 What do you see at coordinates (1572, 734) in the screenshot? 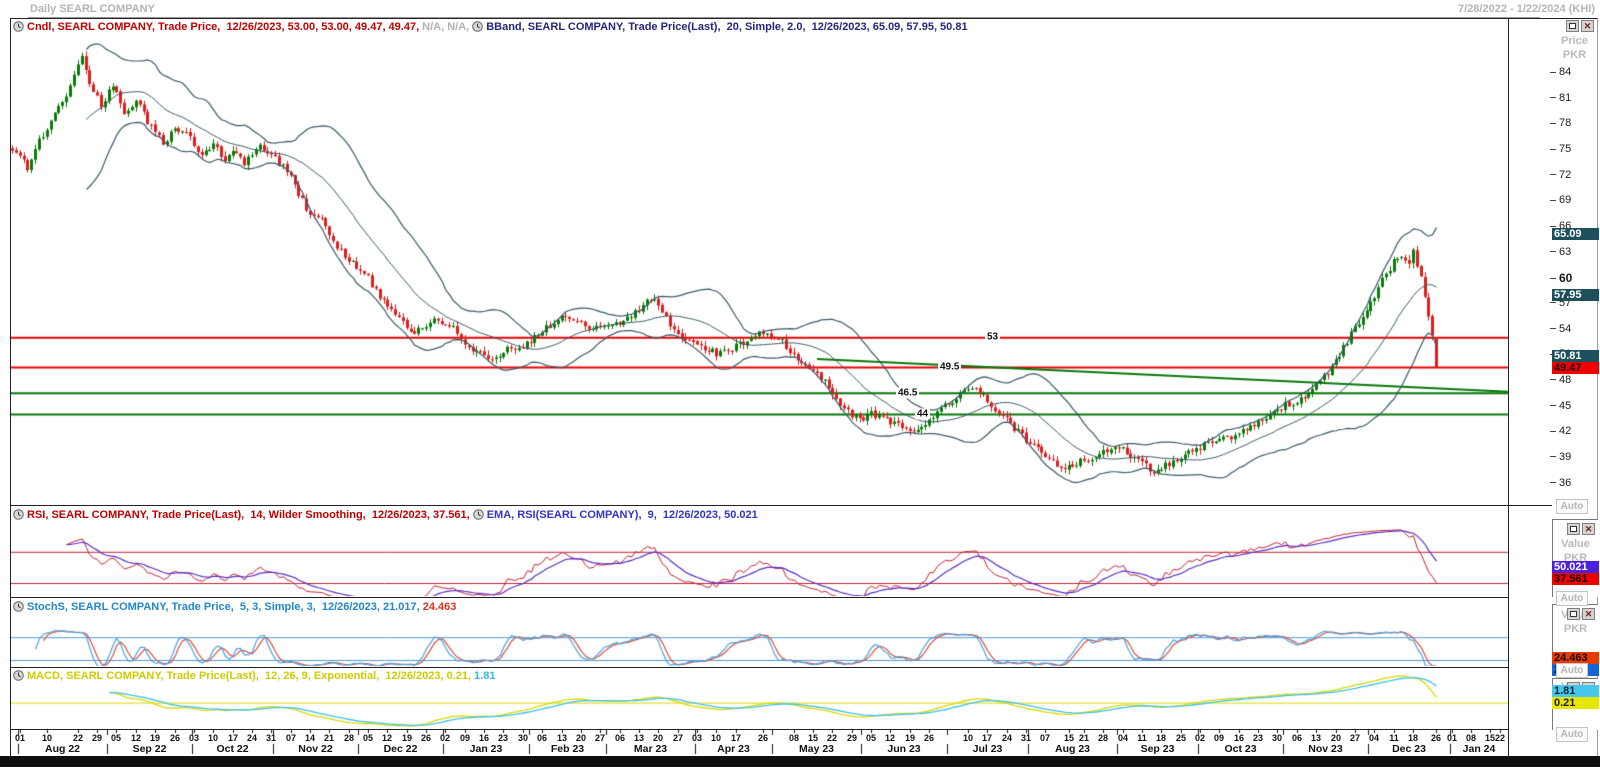
I see `macd-auto-button: Auto` at bounding box center [1572, 734].